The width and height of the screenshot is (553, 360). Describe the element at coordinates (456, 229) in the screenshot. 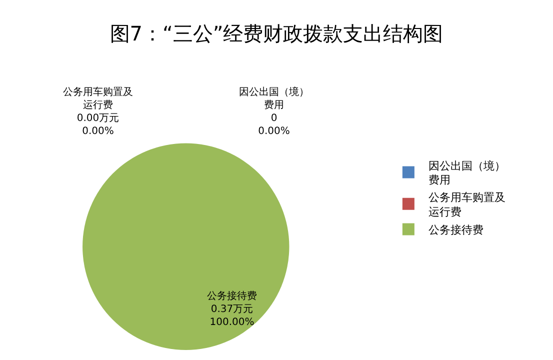

I see `legend-label: 公务接待费` at that location.